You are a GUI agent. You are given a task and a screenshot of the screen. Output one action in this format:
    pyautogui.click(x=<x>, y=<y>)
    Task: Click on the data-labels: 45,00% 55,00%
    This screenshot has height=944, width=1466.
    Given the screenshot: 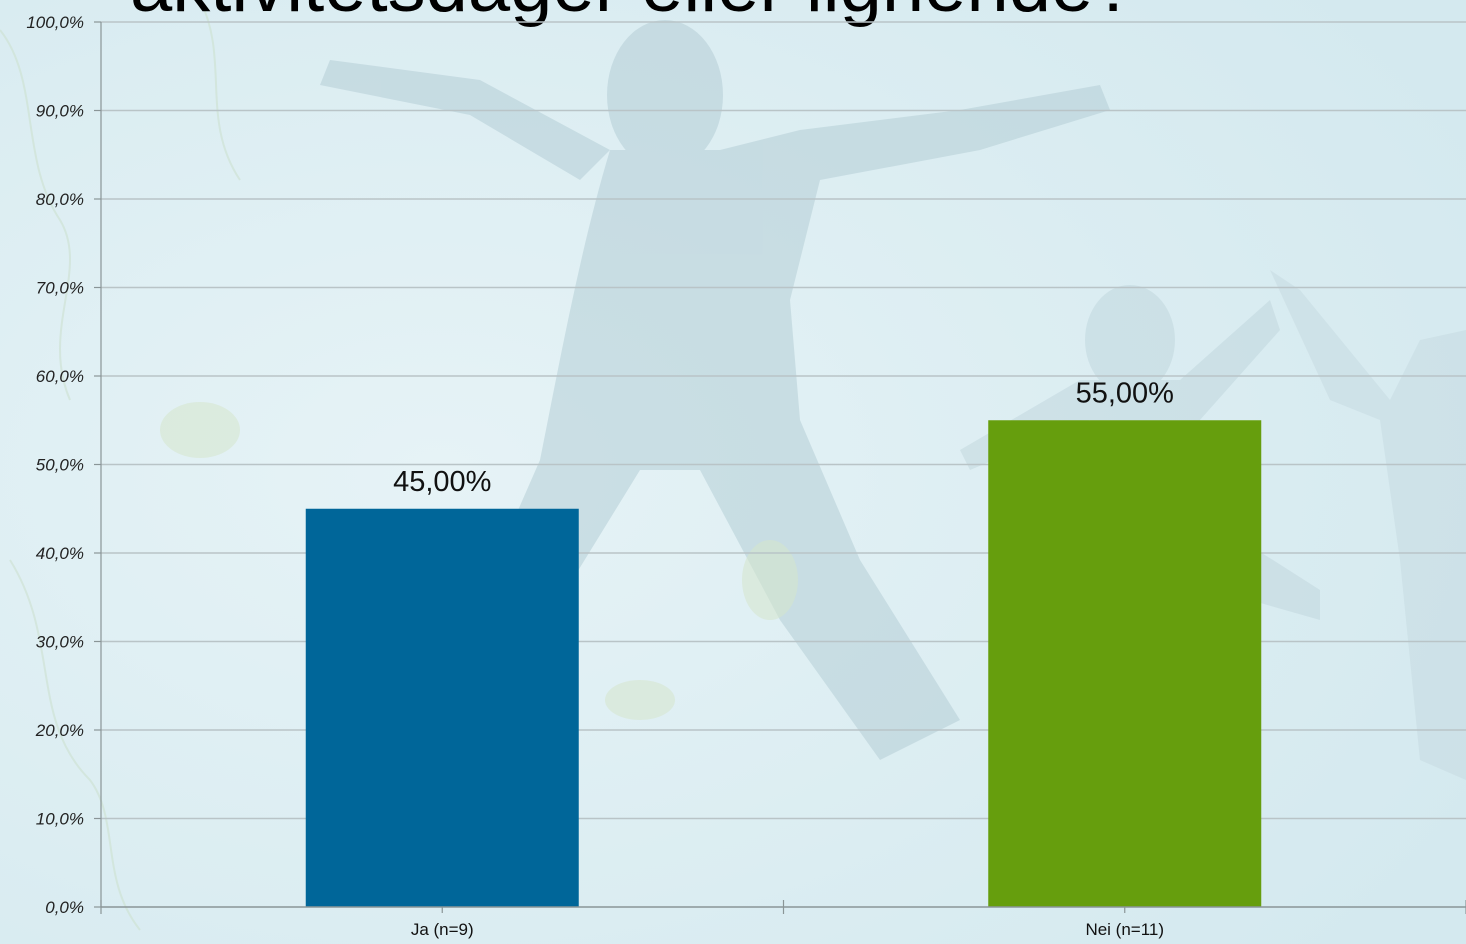 What is the action you would take?
    pyautogui.click(x=783, y=437)
    